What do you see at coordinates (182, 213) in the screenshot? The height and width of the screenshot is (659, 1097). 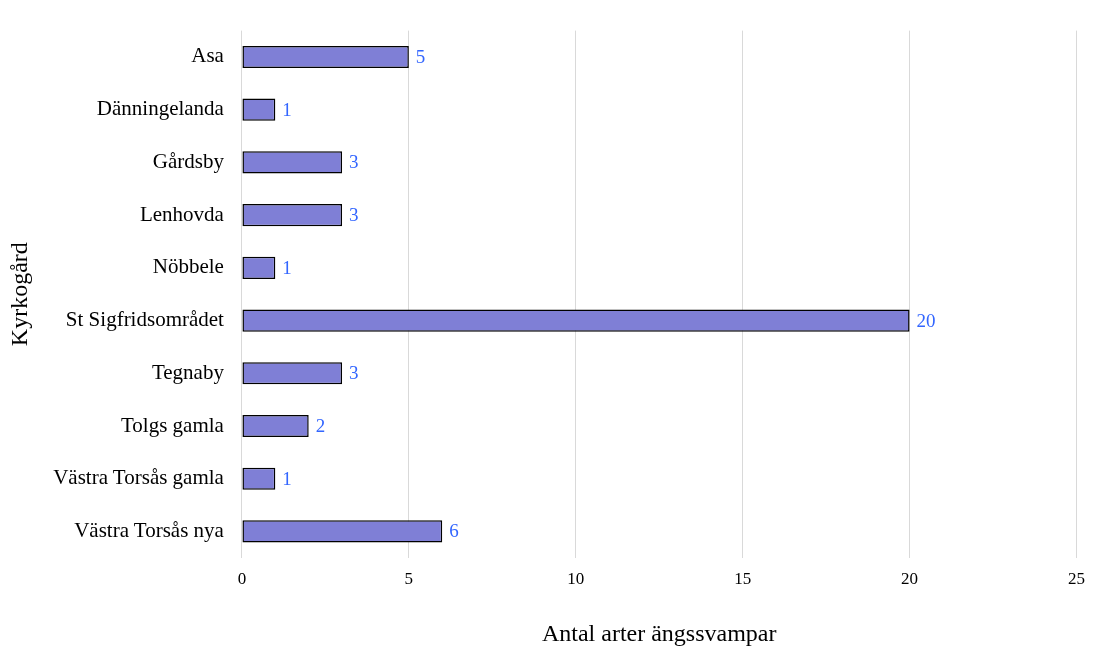 I see `y-tick-label: Lenhovda` at bounding box center [182, 213].